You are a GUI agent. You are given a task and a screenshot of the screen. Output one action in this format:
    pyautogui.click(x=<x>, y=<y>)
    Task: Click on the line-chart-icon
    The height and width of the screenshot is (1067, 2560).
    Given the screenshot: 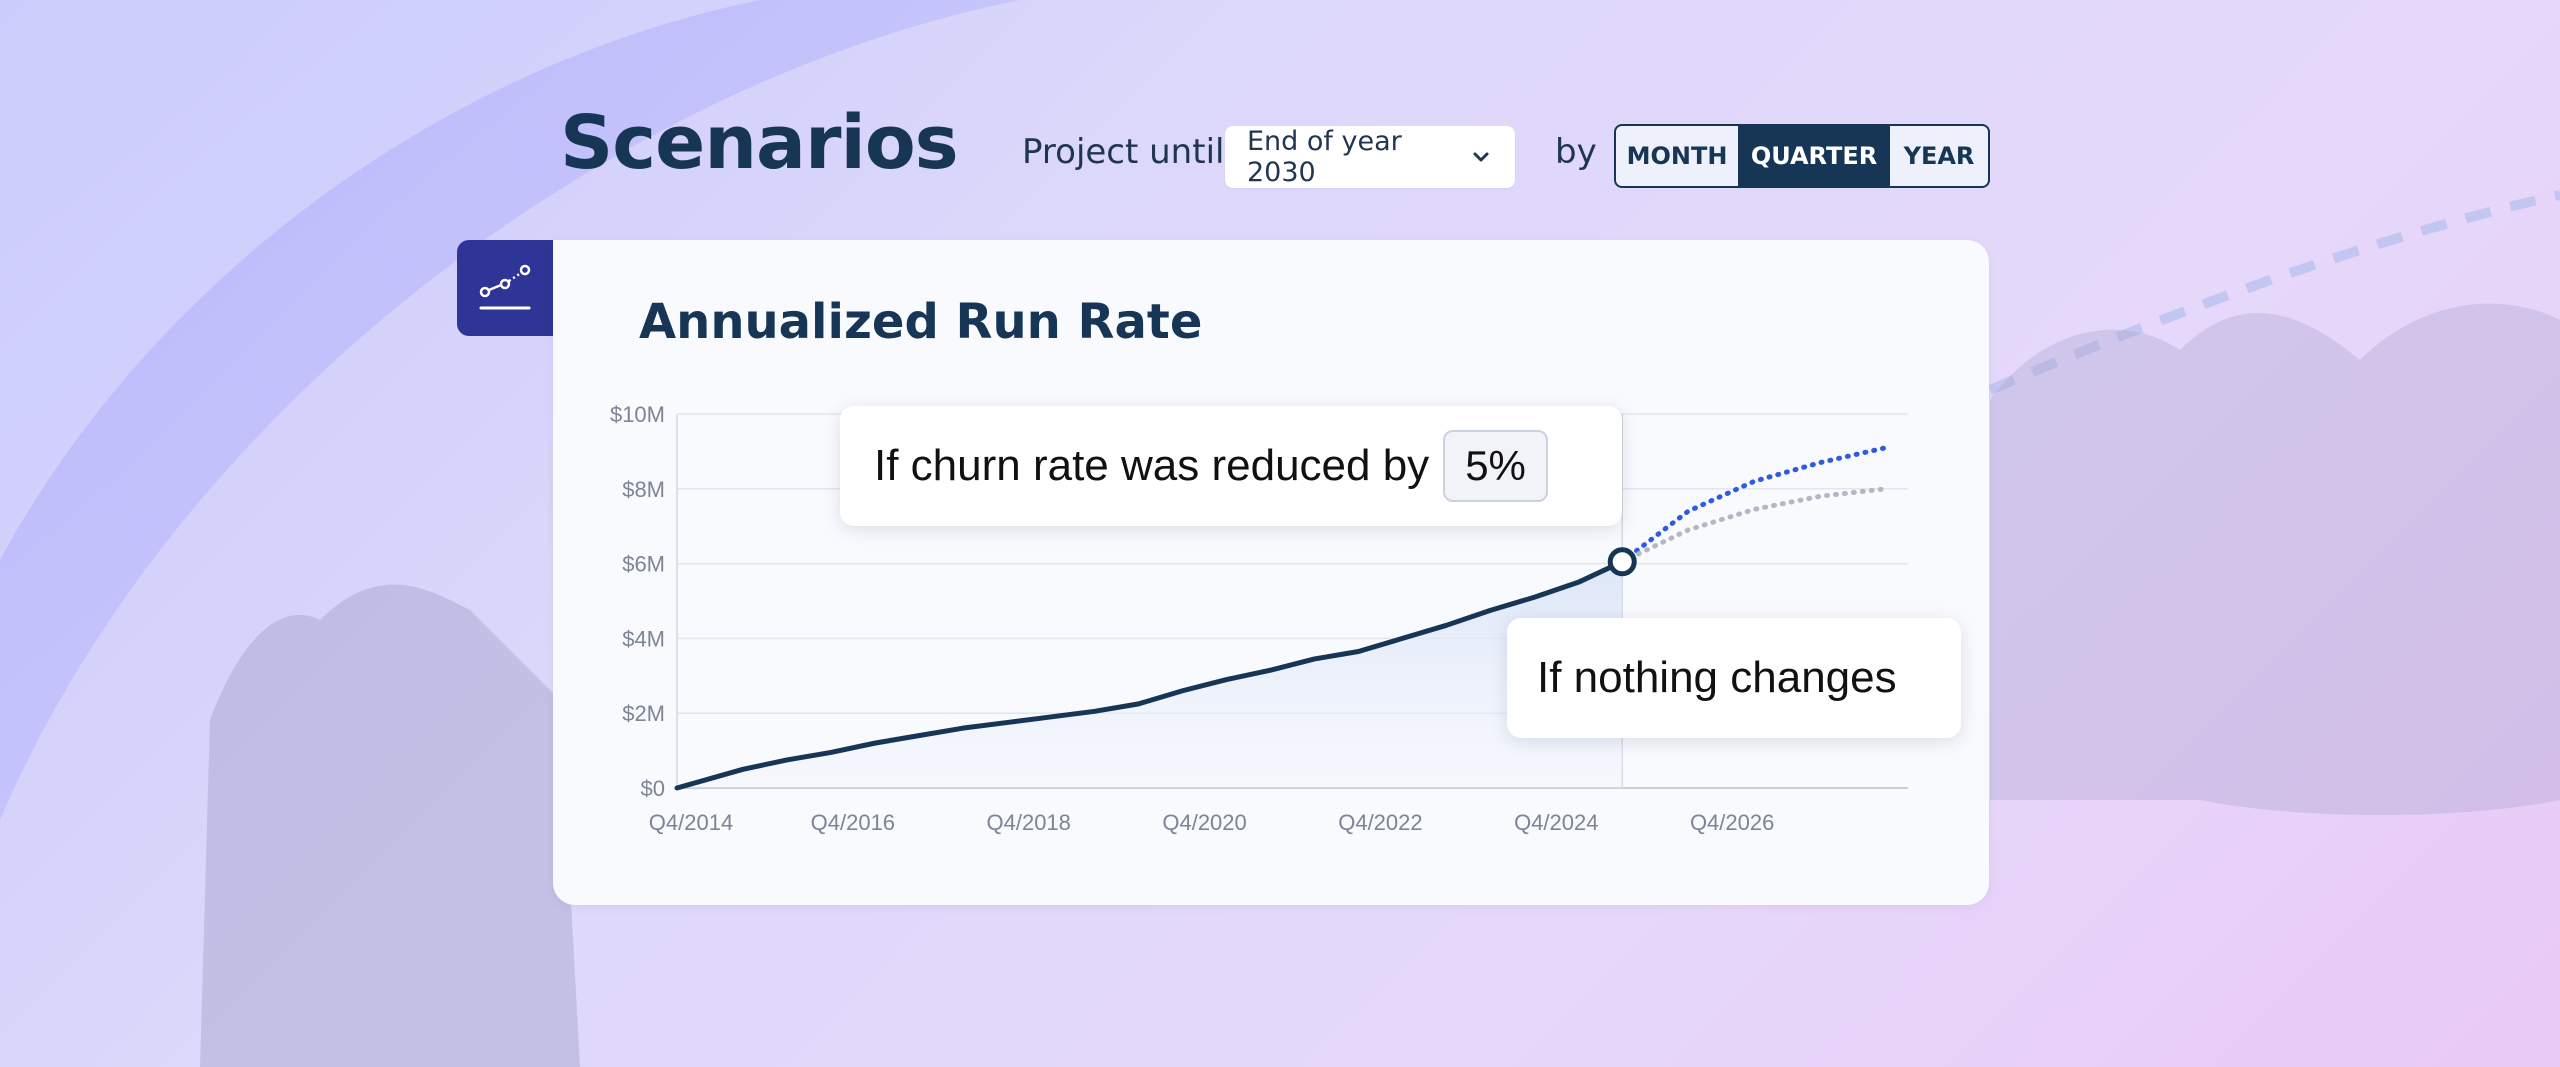 What is the action you would take?
    pyautogui.click(x=505, y=287)
    